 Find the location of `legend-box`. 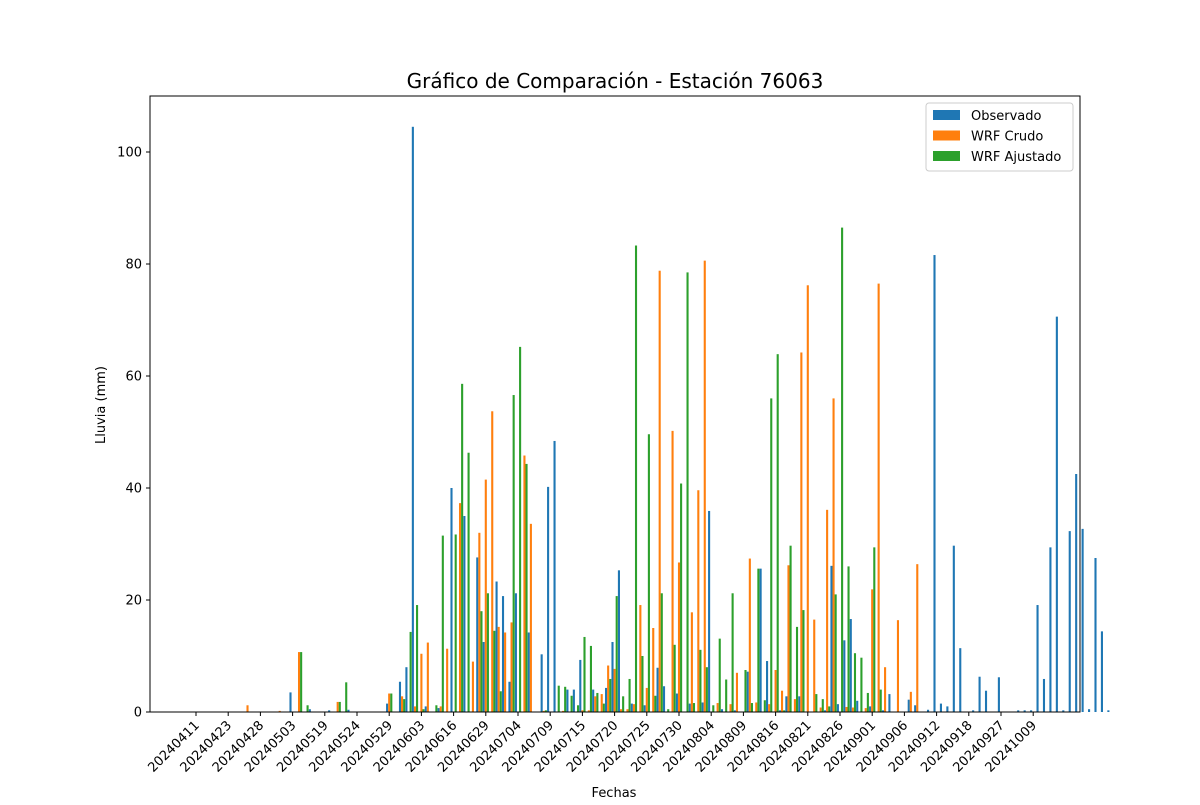

legend-box is located at coordinates (999, 137).